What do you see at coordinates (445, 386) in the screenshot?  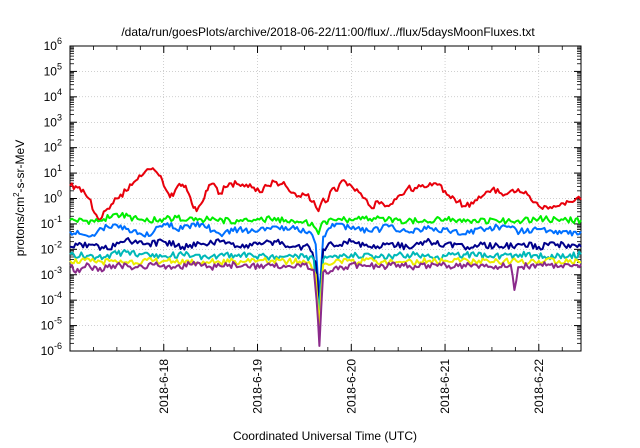 I see `x-tick-label: 2018-6-21` at bounding box center [445, 386].